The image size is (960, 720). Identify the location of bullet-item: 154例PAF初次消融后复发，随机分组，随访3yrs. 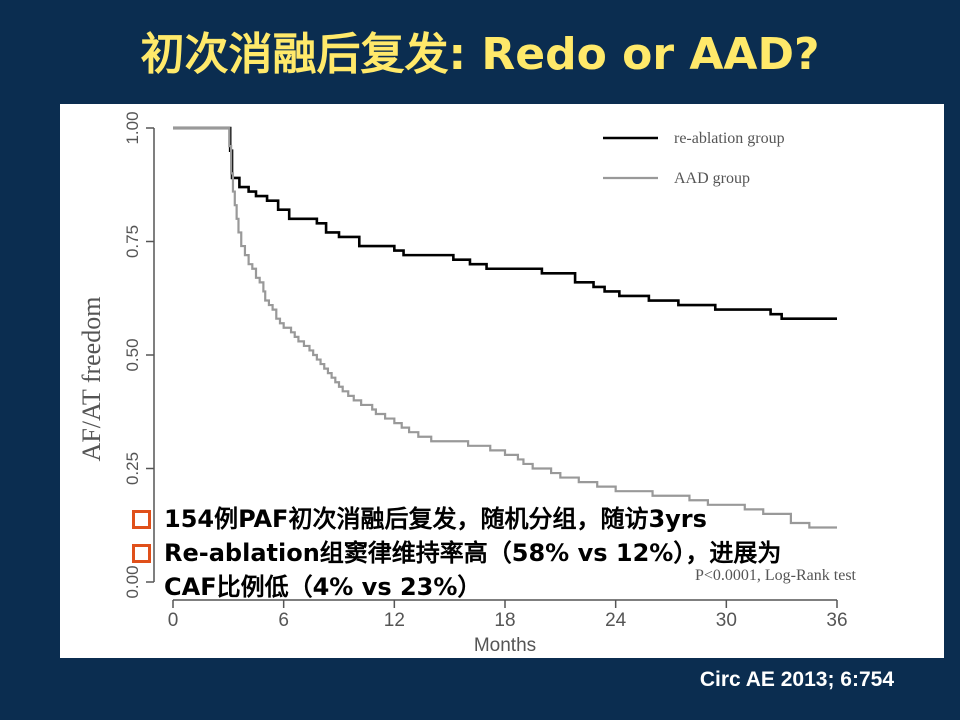
(532, 519).